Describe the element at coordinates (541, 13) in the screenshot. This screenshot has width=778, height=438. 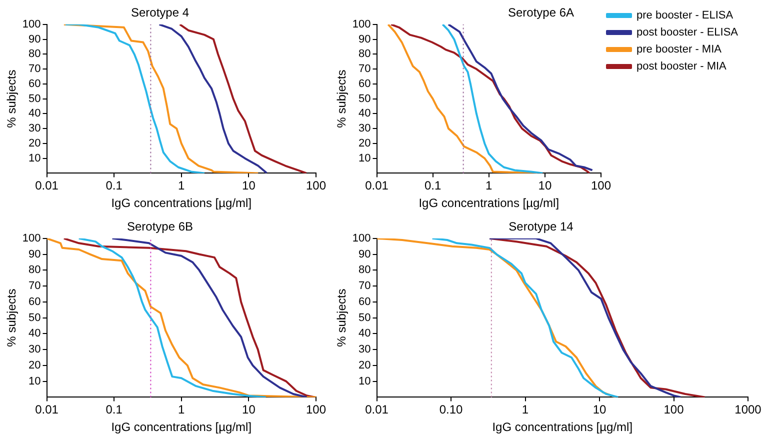
I see `chart-title: Serotype 6A` at that location.